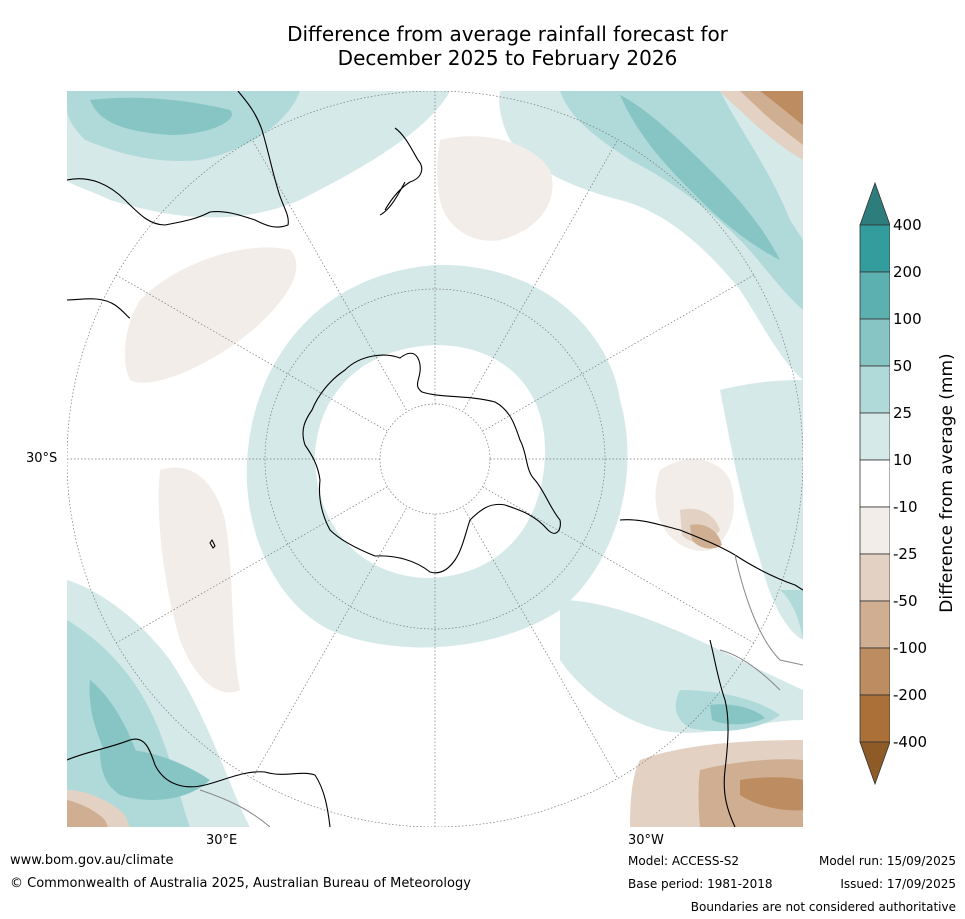 The width and height of the screenshot is (965, 919). Describe the element at coordinates (874, 203) in the screenshot. I see `colorbar-extend-max` at that location.